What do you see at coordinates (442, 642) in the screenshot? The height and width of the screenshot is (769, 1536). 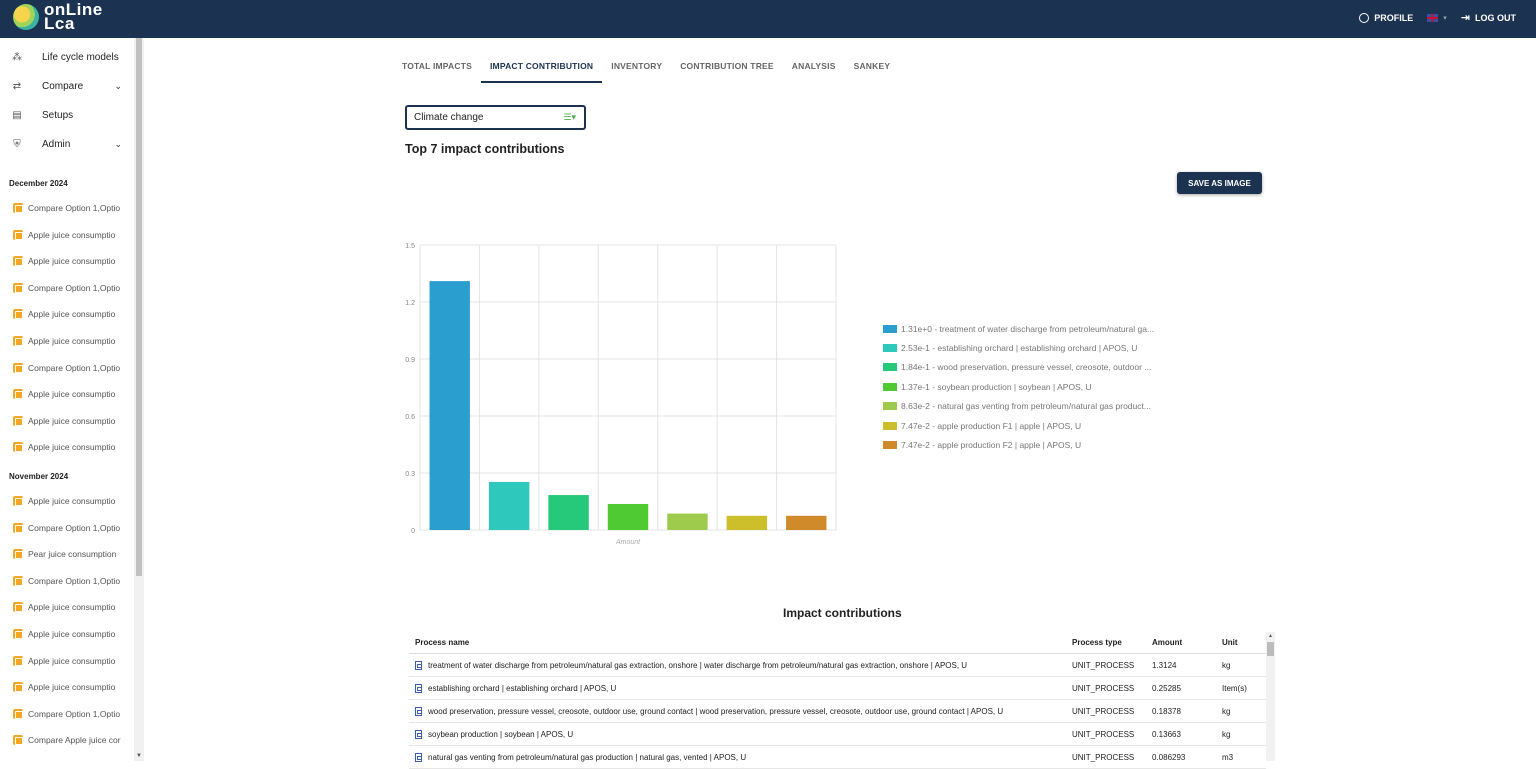 I see `column-header-process-name: Process name` at bounding box center [442, 642].